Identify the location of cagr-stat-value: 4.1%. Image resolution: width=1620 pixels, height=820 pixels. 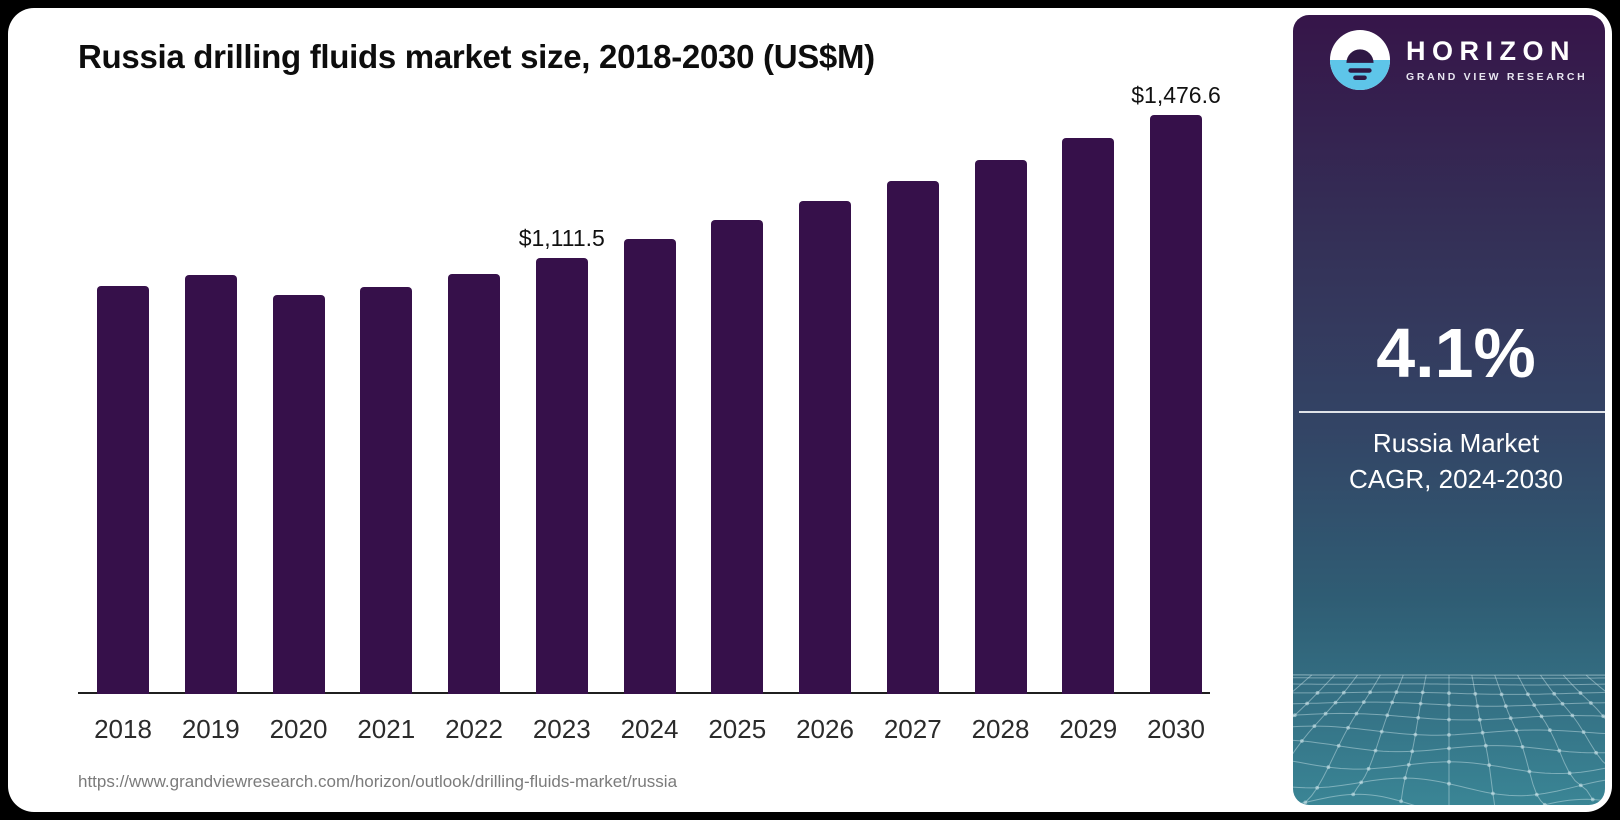
(1456, 353).